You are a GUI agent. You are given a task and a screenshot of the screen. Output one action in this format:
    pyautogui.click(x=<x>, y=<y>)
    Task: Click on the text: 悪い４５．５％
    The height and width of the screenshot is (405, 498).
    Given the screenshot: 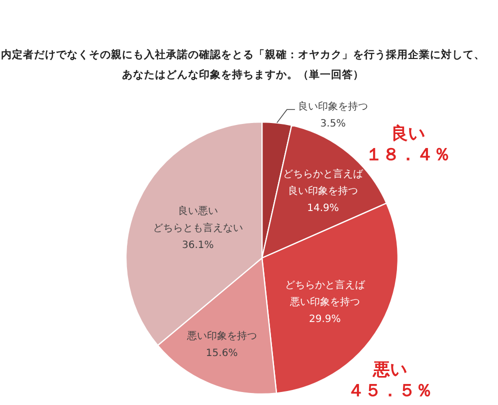 What is the action you would take?
    pyautogui.click(x=390, y=380)
    